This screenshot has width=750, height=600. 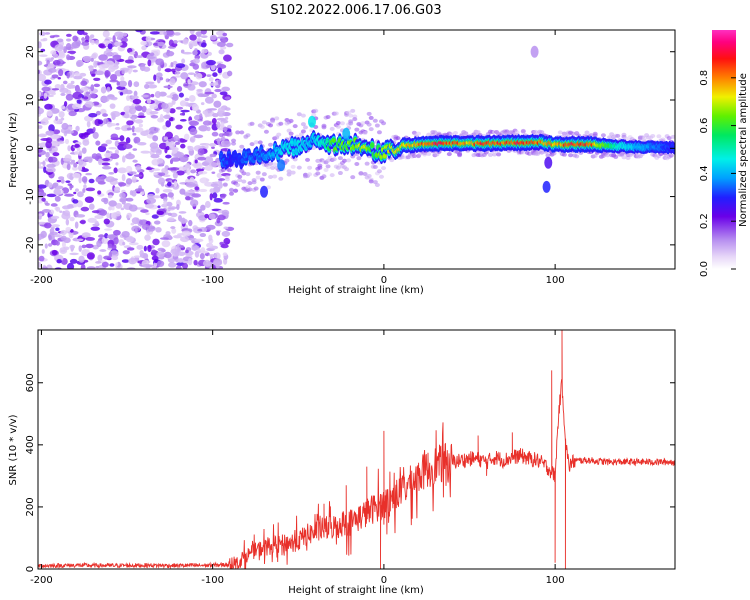 I want to click on x-tick-label: -200, so click(x=41, y=280).